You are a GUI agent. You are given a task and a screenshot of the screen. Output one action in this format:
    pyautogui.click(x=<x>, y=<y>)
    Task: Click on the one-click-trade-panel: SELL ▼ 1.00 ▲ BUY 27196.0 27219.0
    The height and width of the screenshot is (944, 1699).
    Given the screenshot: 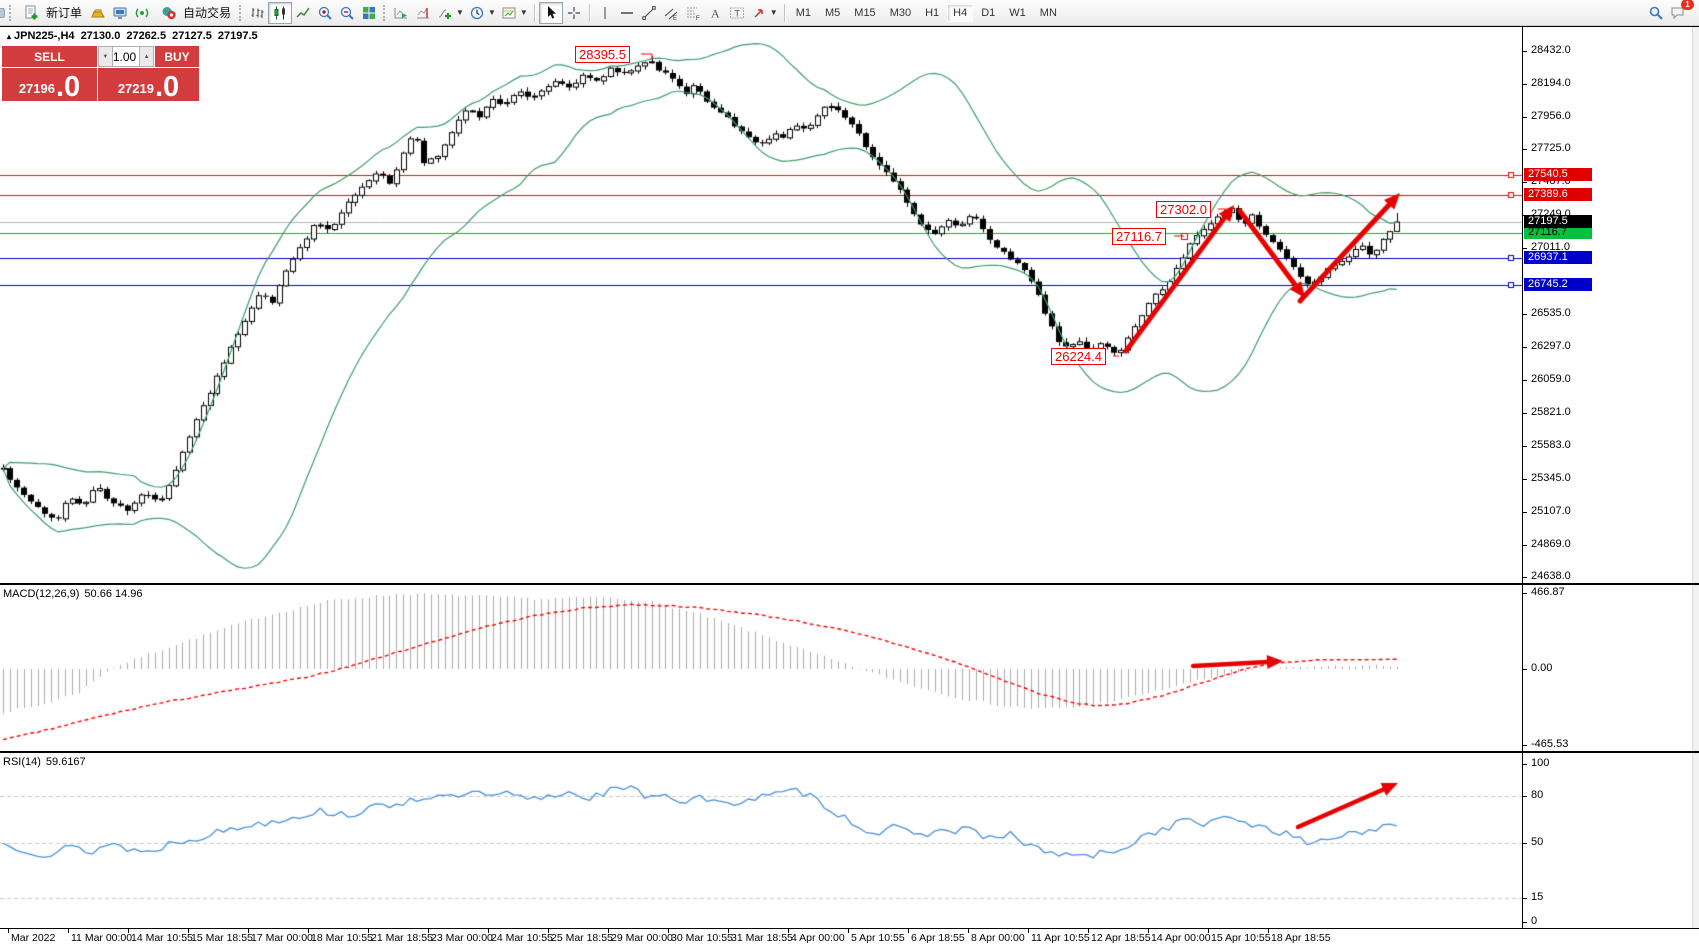 What is the action you would take?
    pyautogui.click(x=101, y=74)
    